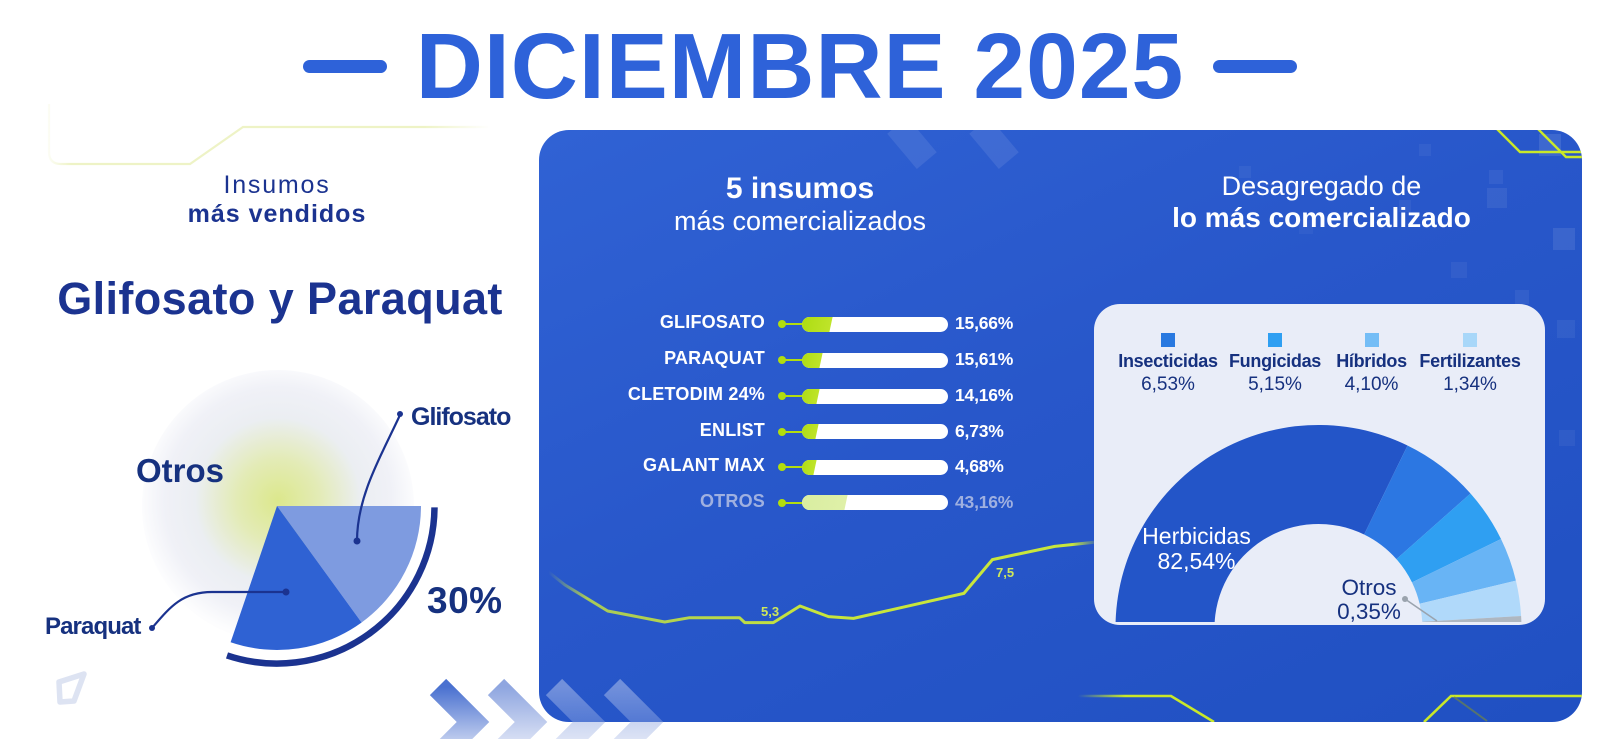  What do you see at coordinates (770, 611) in the screenshot?
I see `svg-text: 5,3` at bounding box center [770, 611].